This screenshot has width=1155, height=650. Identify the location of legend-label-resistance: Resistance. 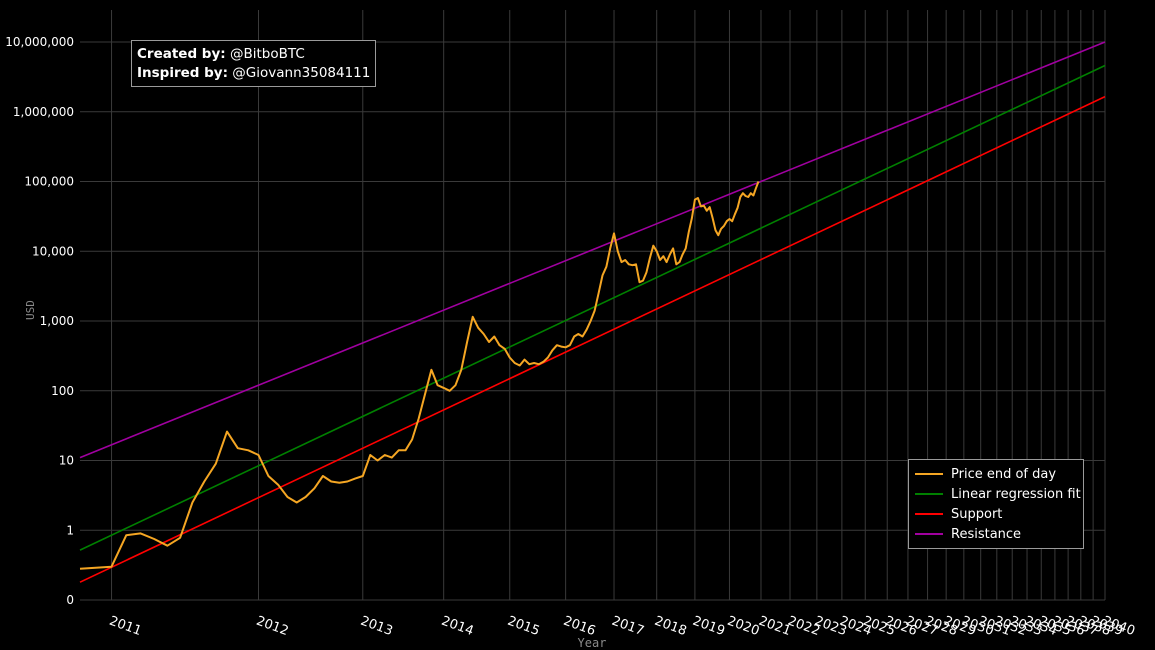
(986, 534).